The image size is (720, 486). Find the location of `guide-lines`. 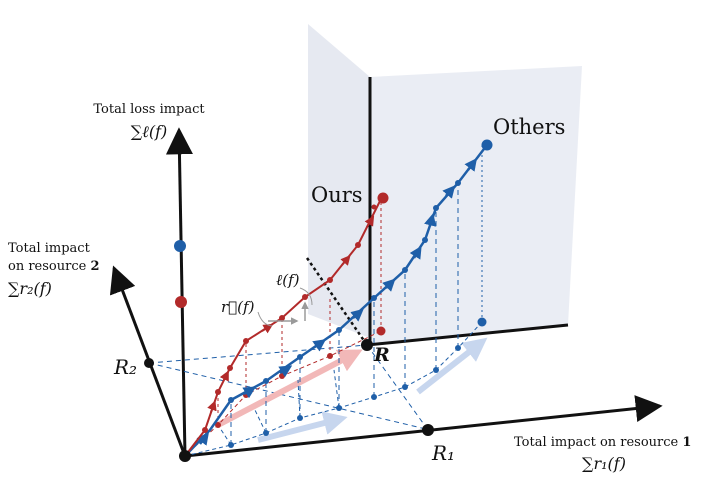

guide-lines is located at coordinates (289, 387).